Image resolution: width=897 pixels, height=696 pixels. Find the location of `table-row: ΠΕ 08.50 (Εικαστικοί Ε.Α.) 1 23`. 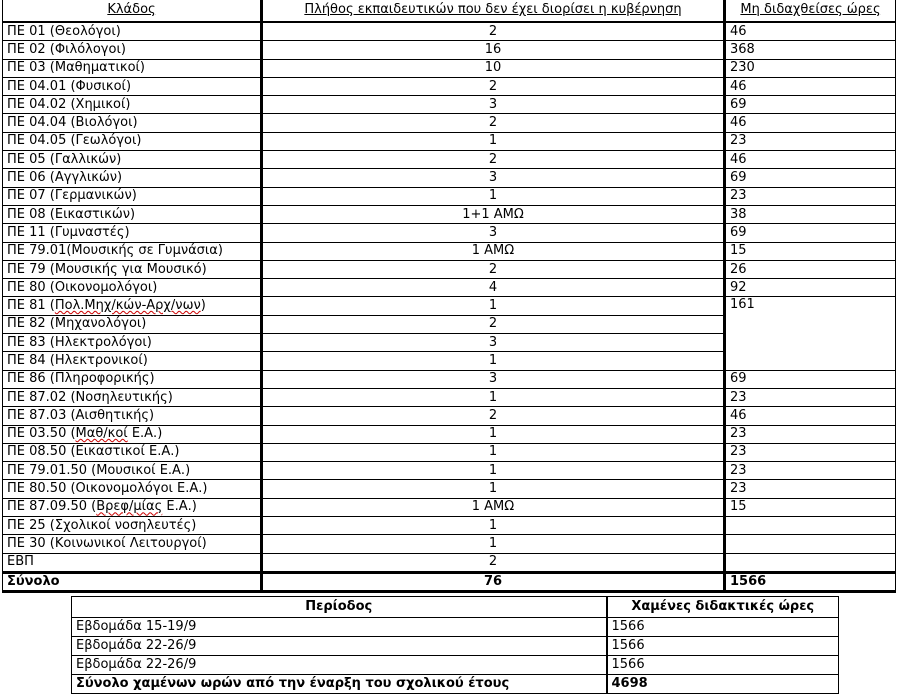

table-row: ΠΕ 08.50 (Εικαστικοί Ε.Α.) 1 23 is located at coordinates (449, 452).